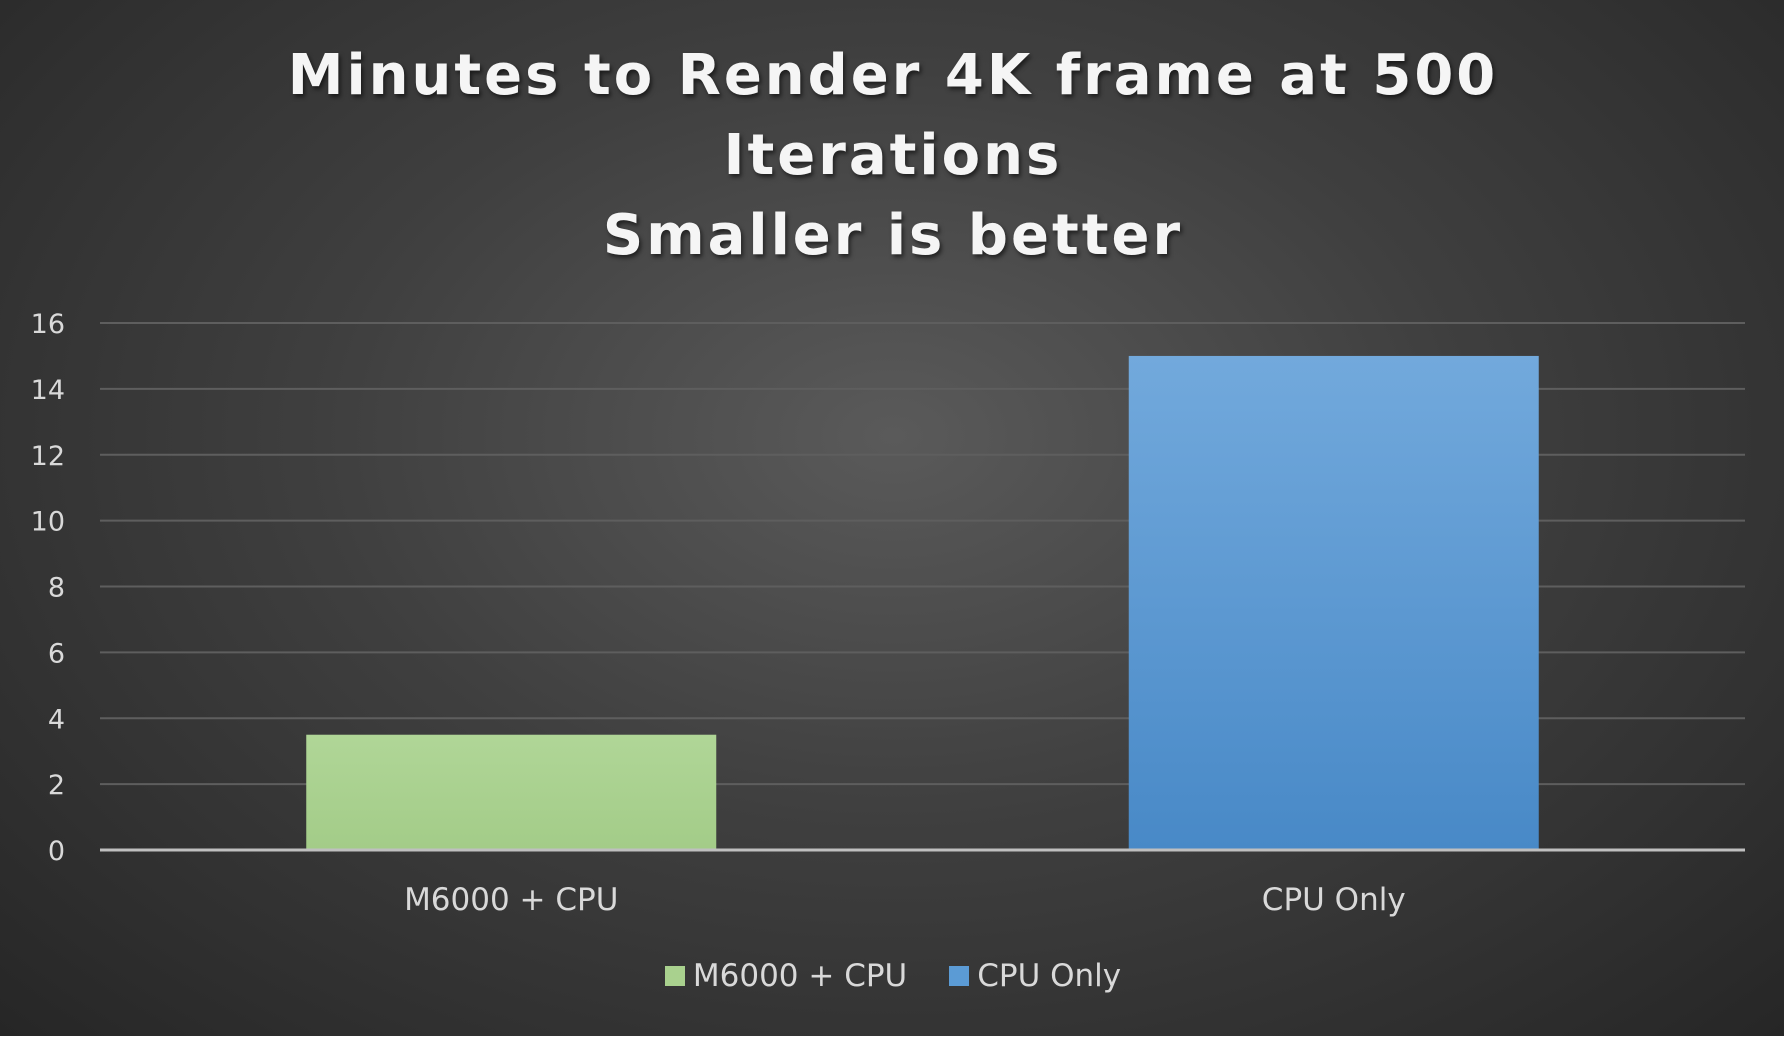 This screenshot has height=1038, width=1786. I want to click on y-tick-label: 12, so click(48, 456).